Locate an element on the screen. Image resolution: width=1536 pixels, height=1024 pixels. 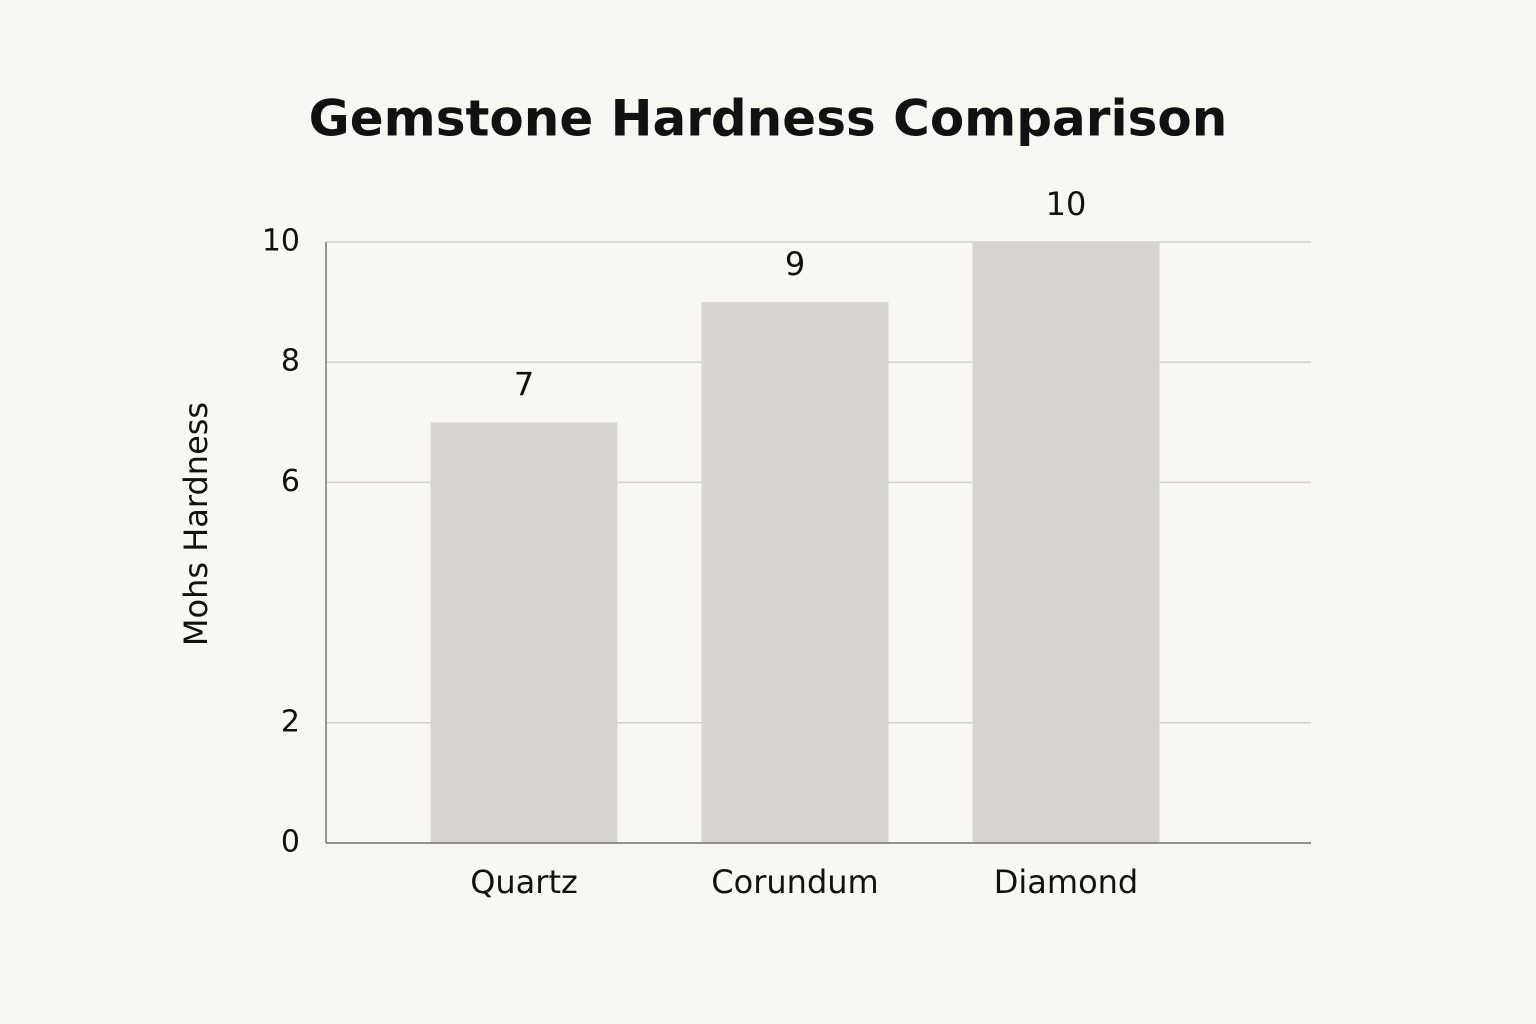
chart-title: Gemstone Hardness Comparison is located at coordinates (768, 119).